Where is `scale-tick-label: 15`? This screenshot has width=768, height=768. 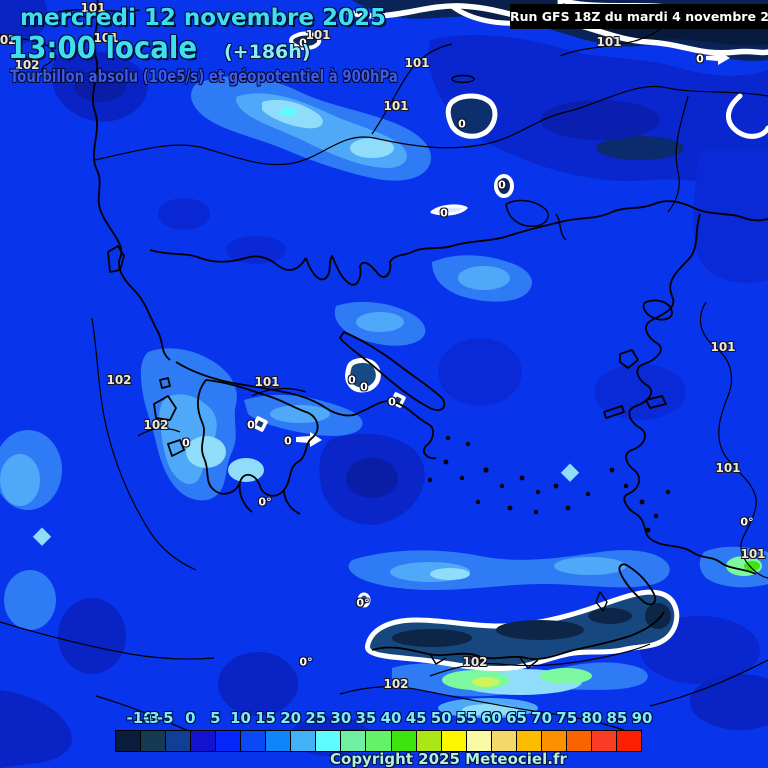 scale-tick-label: 15 is located at coordinates (265, 718).